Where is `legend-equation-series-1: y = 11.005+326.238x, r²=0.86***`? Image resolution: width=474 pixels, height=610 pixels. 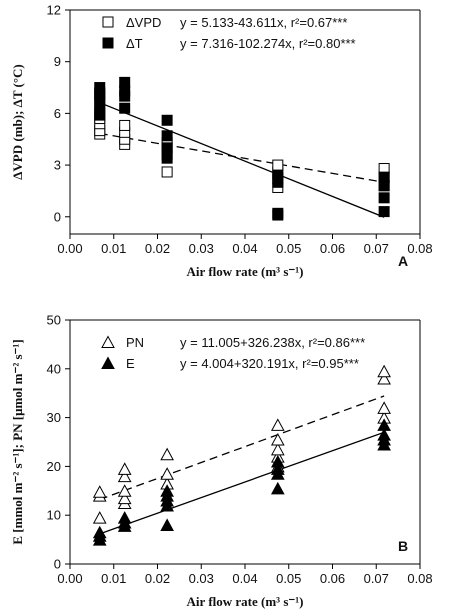
legend-equation-series-1: y = 11.005+326.238x, r²=0.86*** is located at coordinates (272, 342).